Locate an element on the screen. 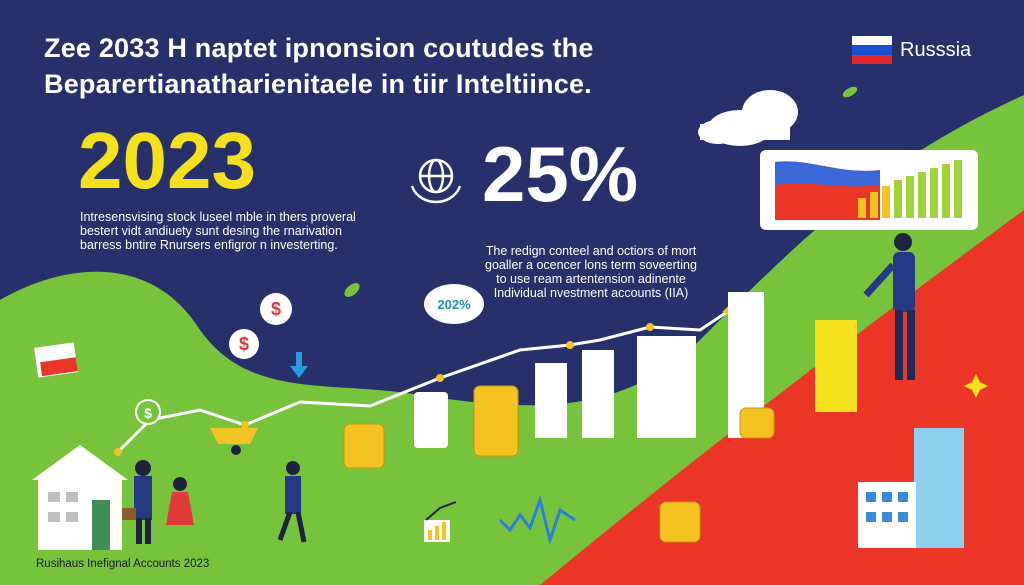 The width and height of the screenshot is (1024, 585). house-icon is located at coordinates (80, 497).